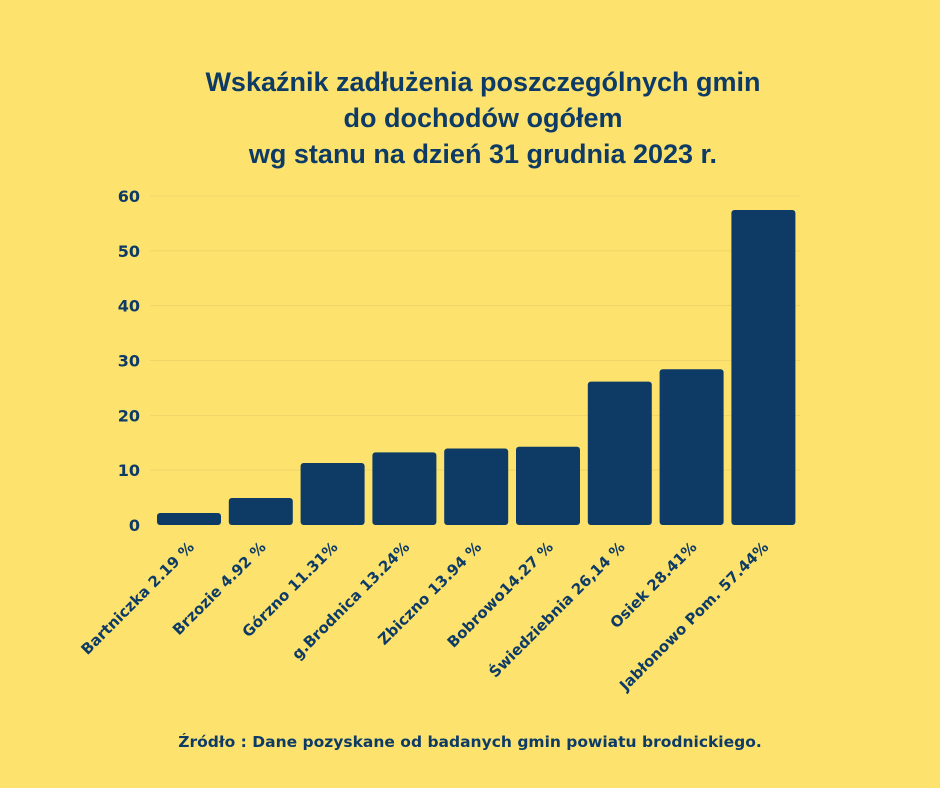 This screenshot has height=788, width=940. What do you see at coordinates (129, 306) in the screenshot?
I see `y-tick-label: 40` at bounding box center [129, 306].